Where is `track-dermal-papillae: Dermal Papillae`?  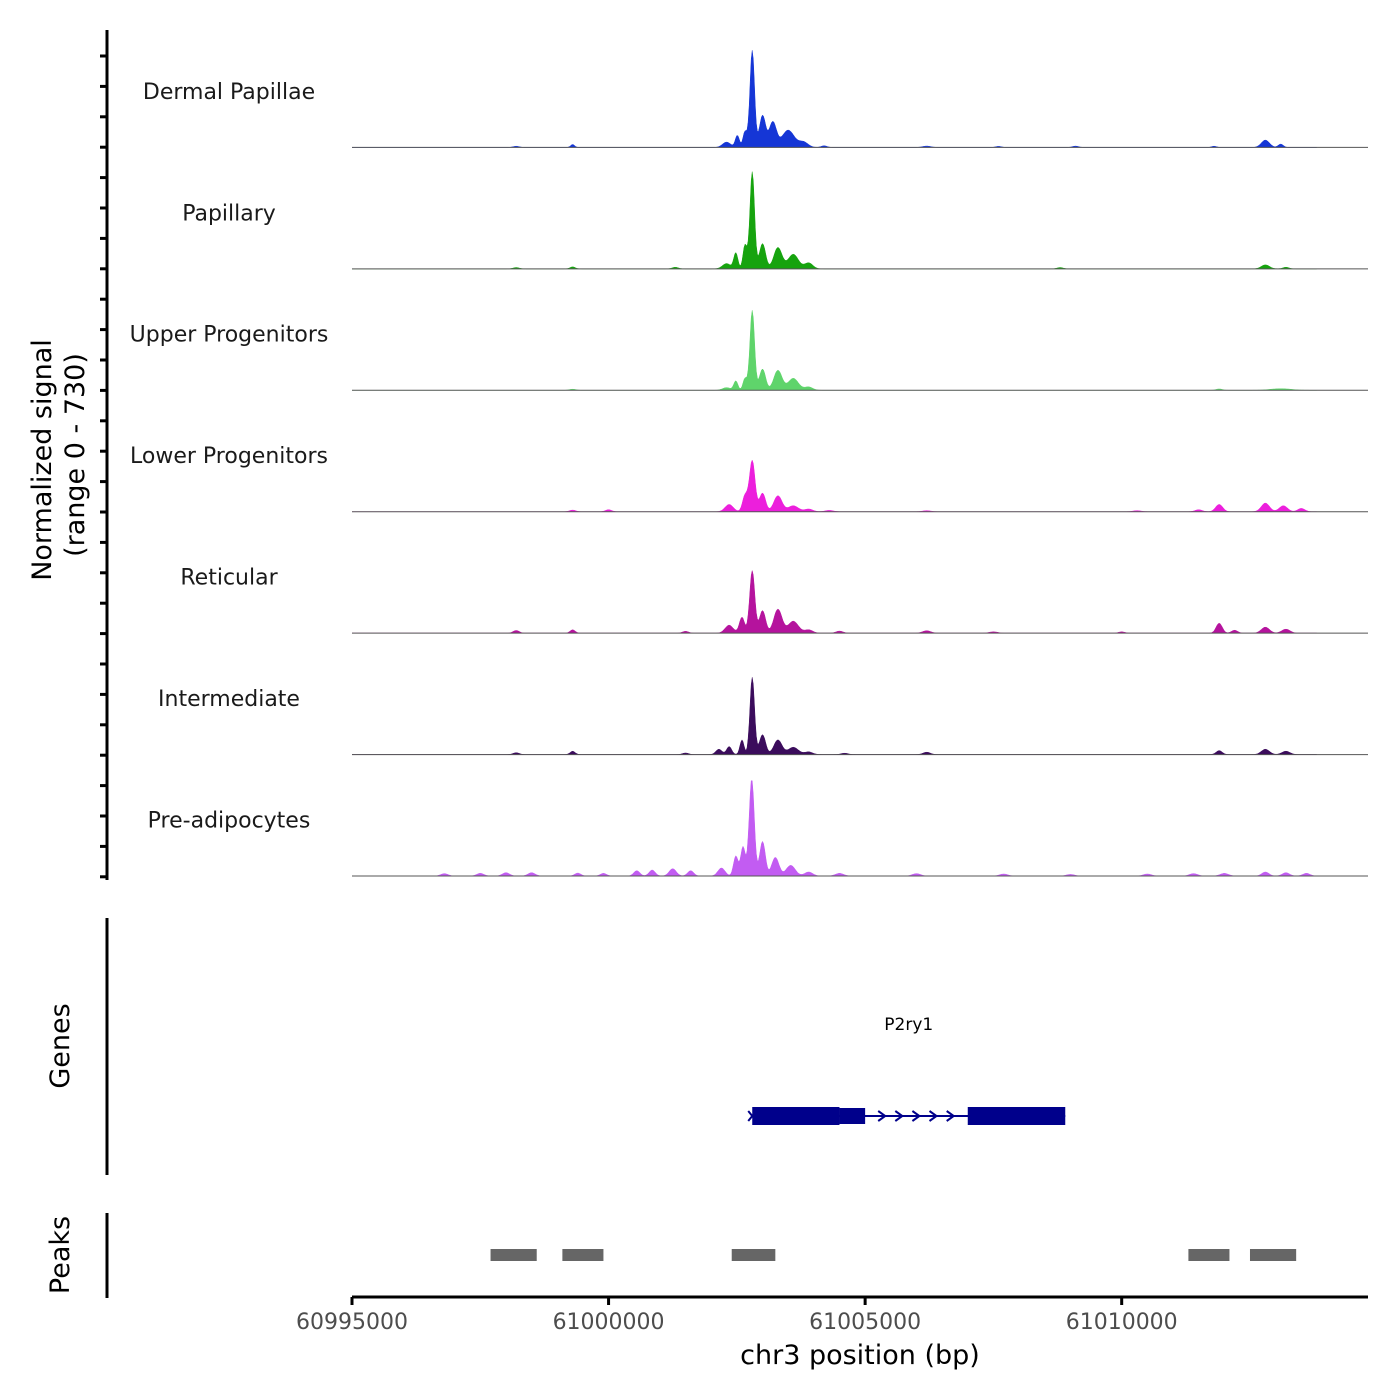
track-dermal-papillae: Dermal Papillae is located at coordinates (755, 99).